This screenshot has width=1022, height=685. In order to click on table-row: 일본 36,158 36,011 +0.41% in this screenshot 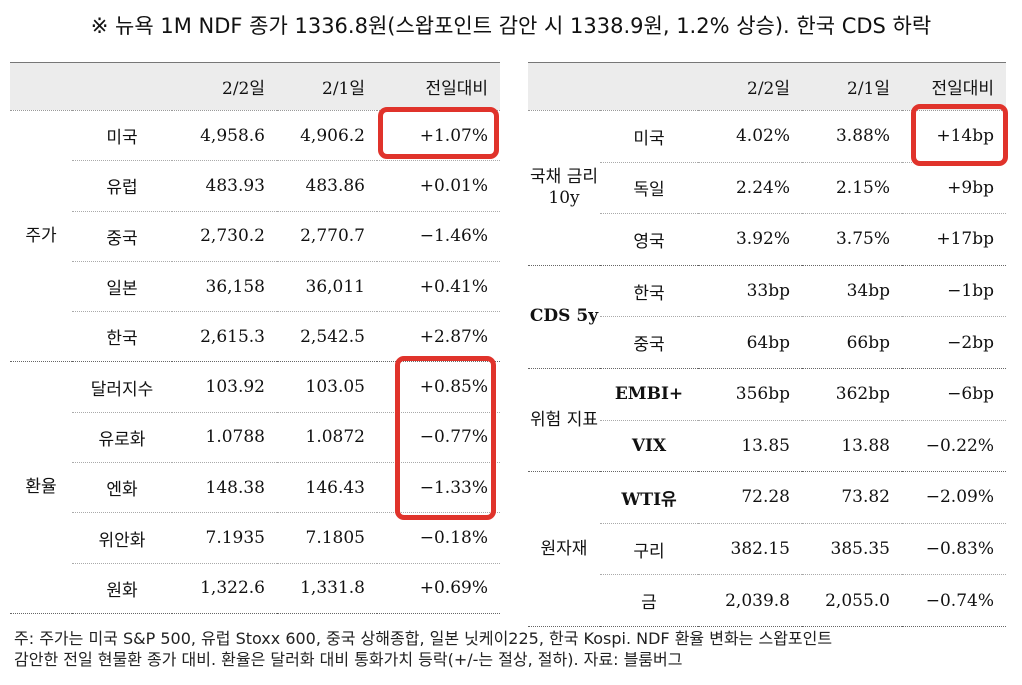, I will do `click(255, 287)`.